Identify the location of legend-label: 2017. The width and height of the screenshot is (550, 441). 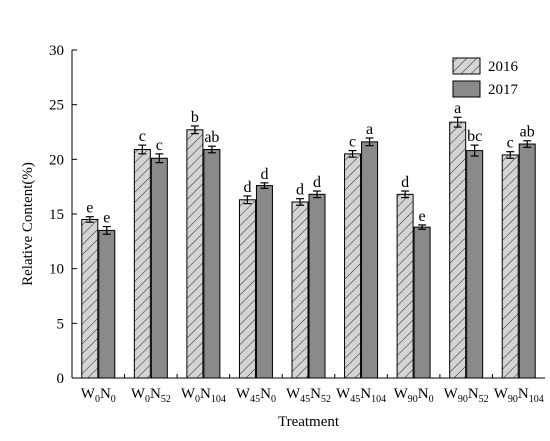
(503, 90).